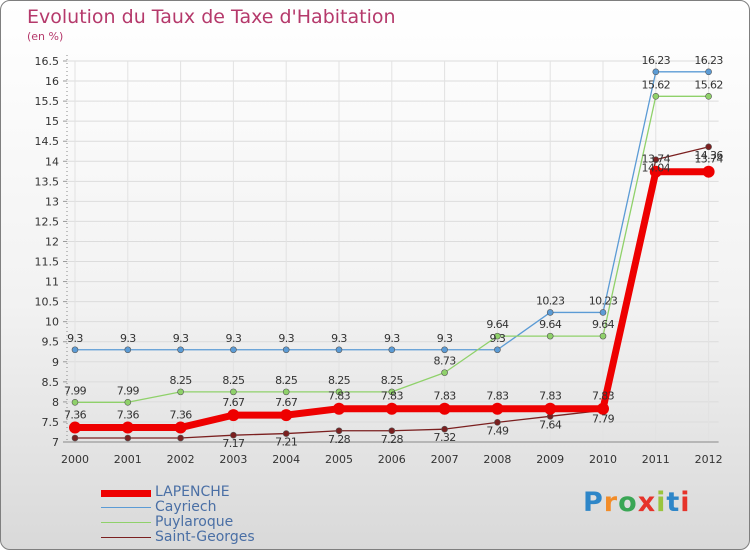 The height and width of the screenshot is (550, 750). I want to click on y-tick-label: 9.5, so click(51, 342).